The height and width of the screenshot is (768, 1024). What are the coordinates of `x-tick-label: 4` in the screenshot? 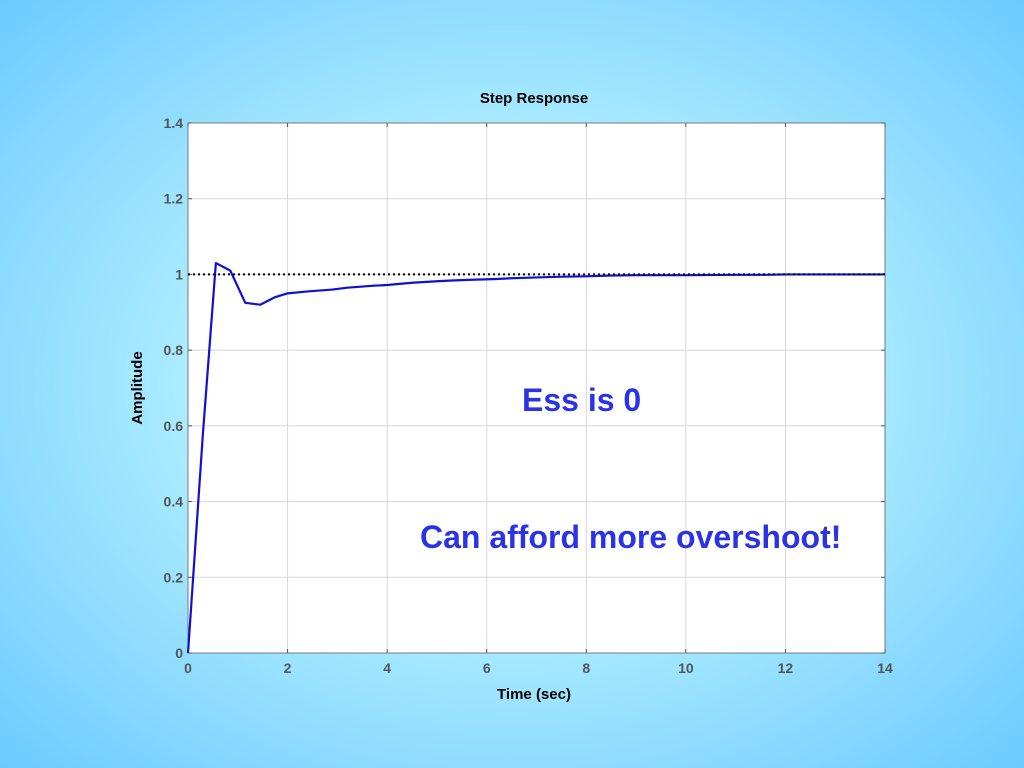 It's located at (387, 668).